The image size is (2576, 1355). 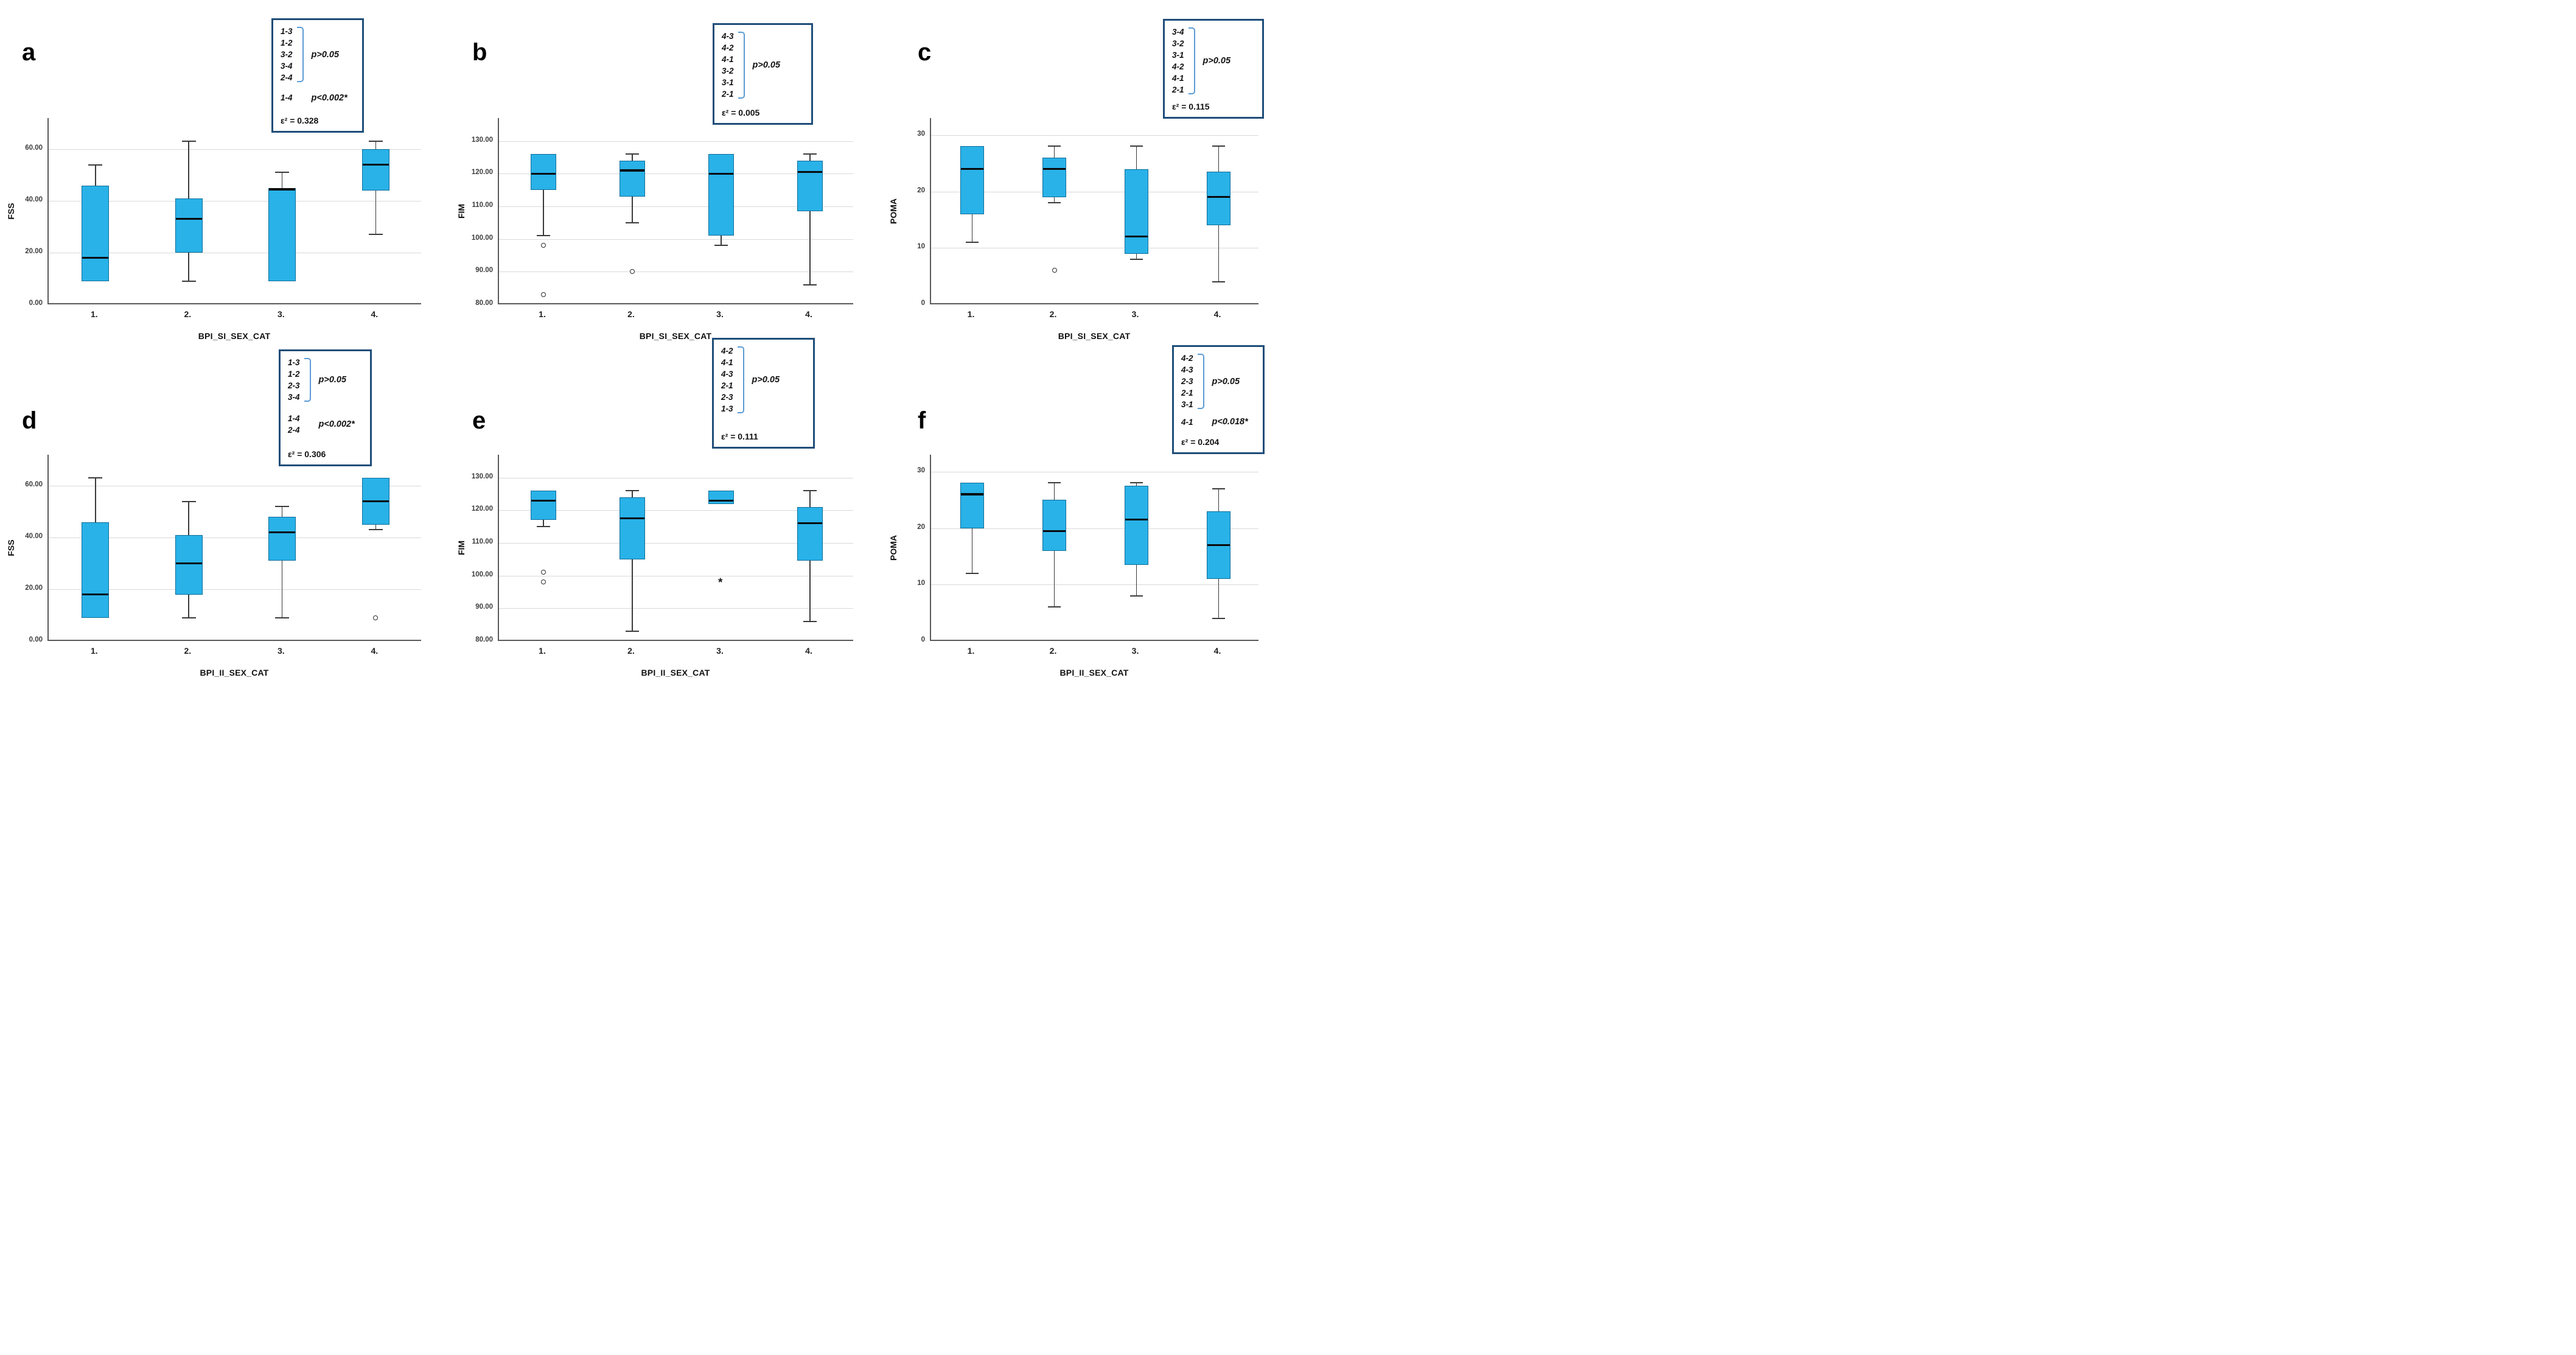 What do you see at coordinates (727, 408) in the screenshot?
I see `pair-label: 1-3` at bounding box center [727, 408].